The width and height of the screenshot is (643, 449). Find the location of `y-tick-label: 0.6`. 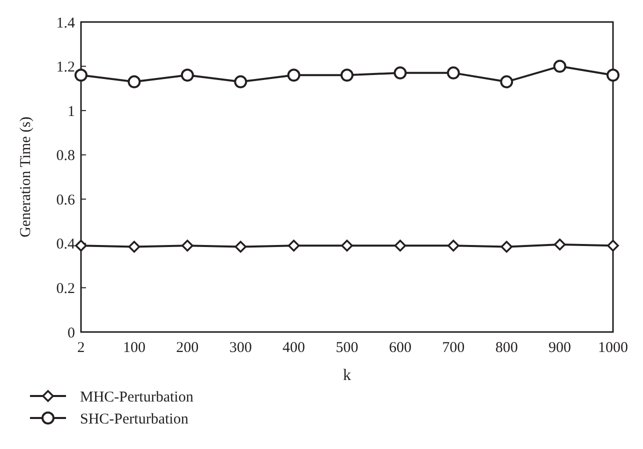

y-tick-label: 0.6 is located at coordinates (66, 200).